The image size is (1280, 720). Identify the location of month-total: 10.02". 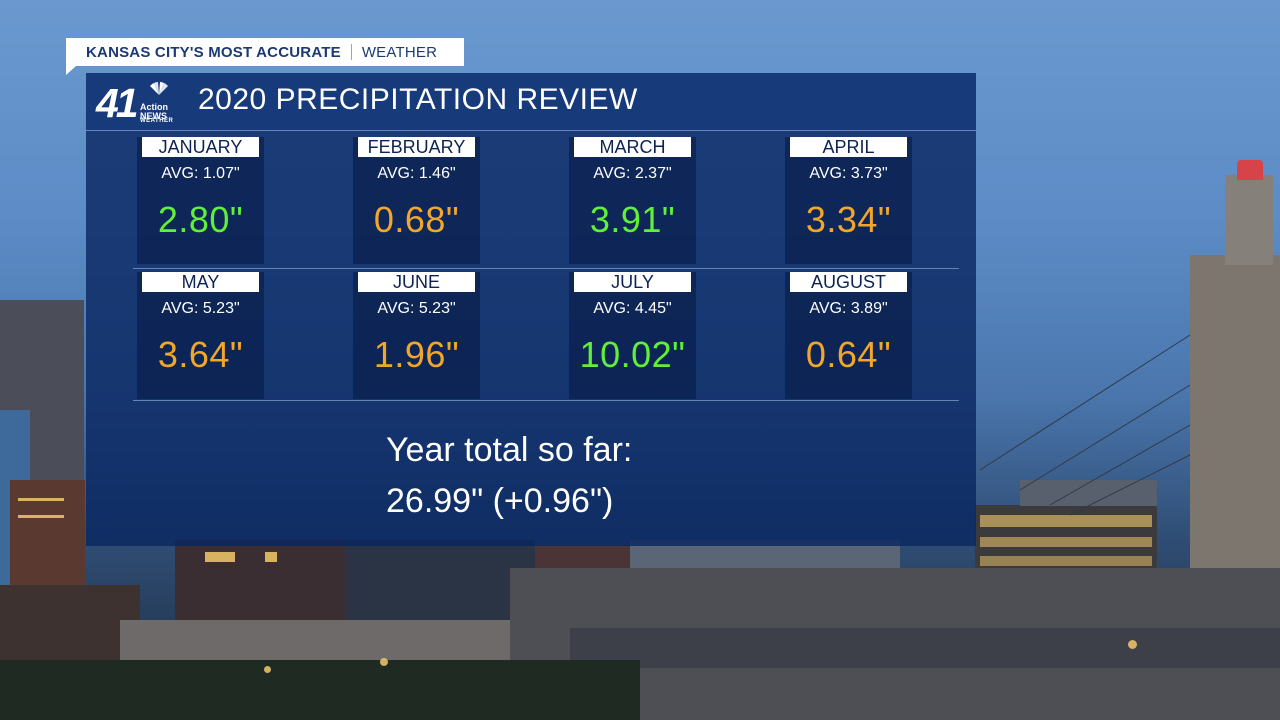
(632, 354).